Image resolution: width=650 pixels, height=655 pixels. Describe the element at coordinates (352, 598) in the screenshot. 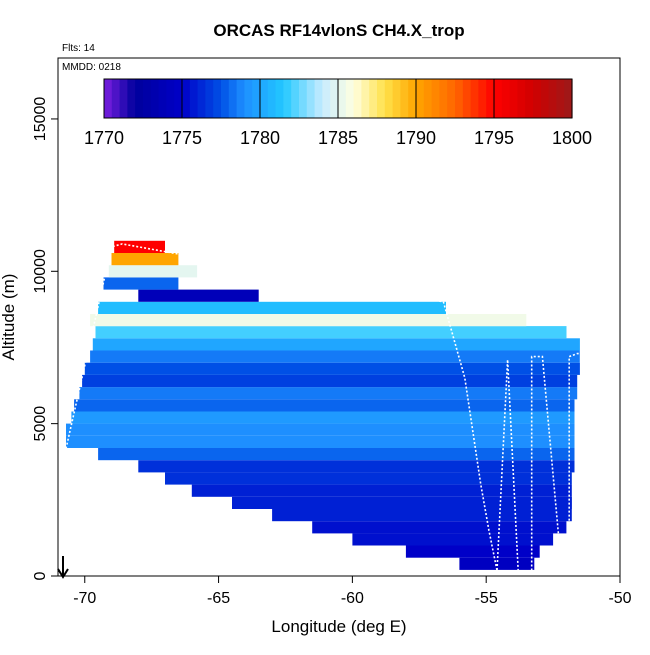

I see `x-tick-label: -60` at that location.